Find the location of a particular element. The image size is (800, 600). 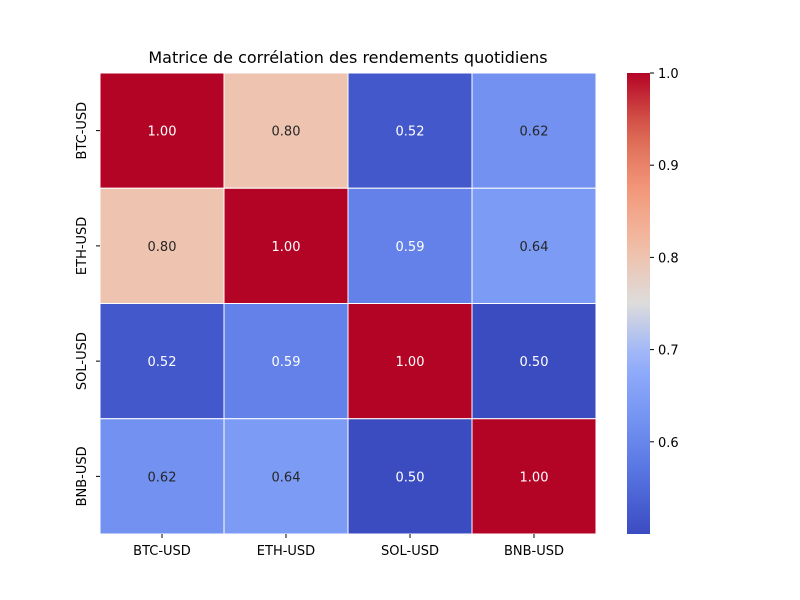

heatmap-cell-btc-usd-eth-usd is located at coordinates (286, 130).